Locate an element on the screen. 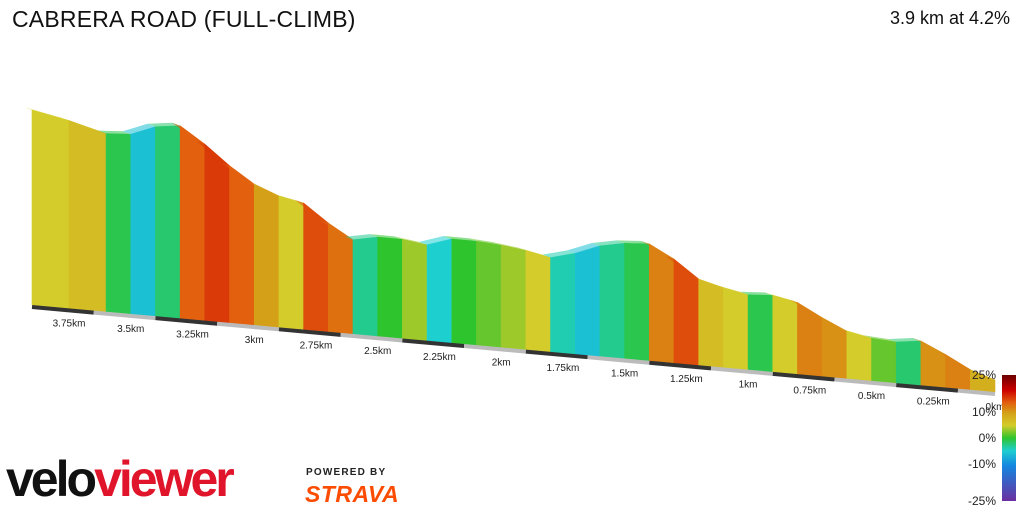 This screenshot has width=1024, height=512. powered-by-label: POWERED BY is located at coordinates (346, 472).